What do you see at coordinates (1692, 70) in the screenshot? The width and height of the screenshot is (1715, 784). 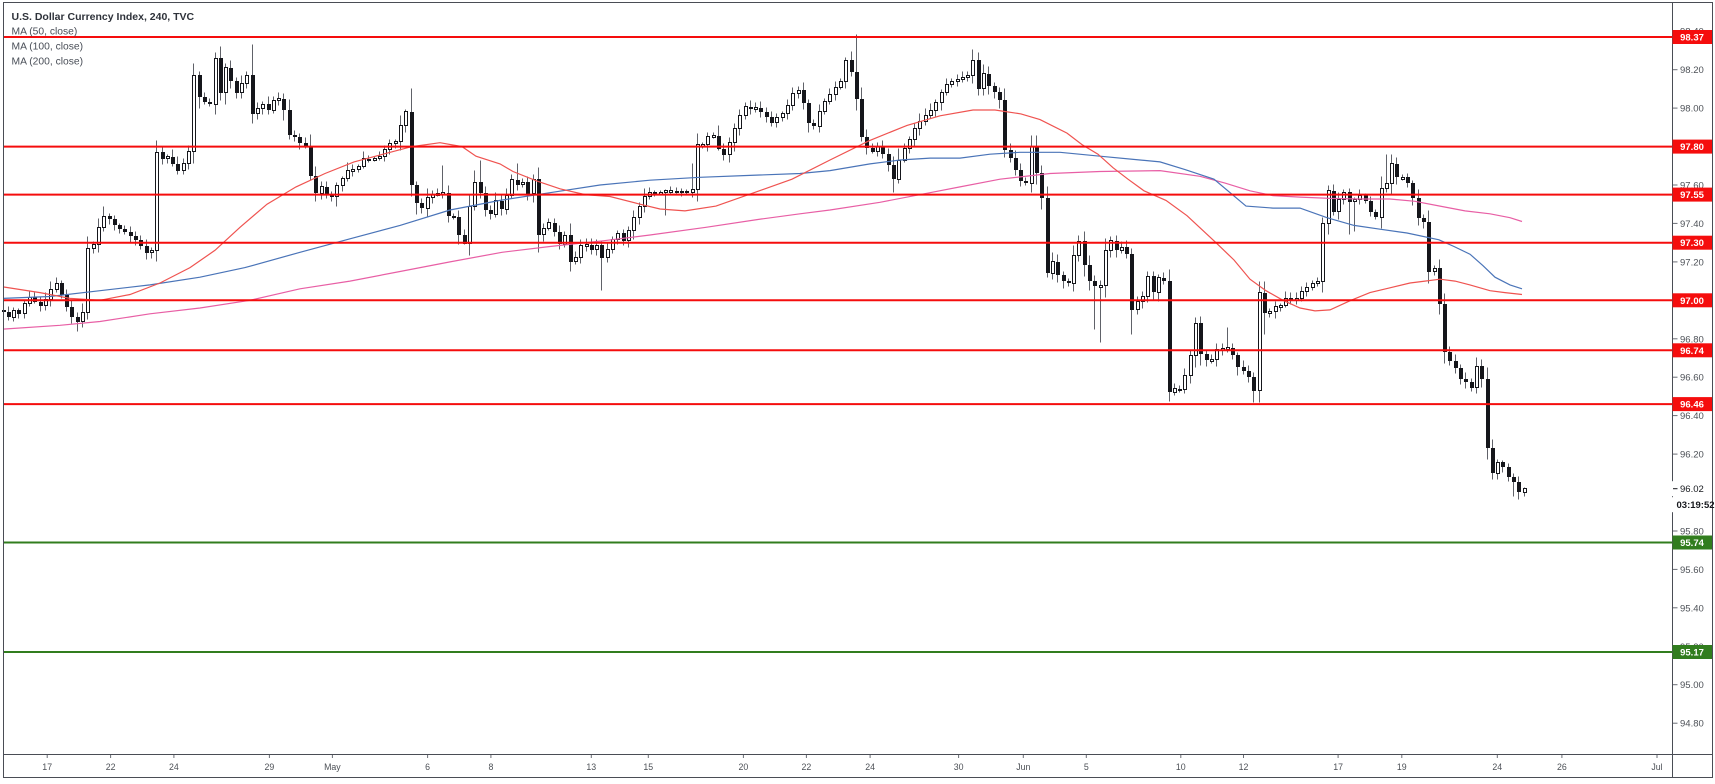 I see `svg-text: 98.20` at bounding box center [1692, 70].